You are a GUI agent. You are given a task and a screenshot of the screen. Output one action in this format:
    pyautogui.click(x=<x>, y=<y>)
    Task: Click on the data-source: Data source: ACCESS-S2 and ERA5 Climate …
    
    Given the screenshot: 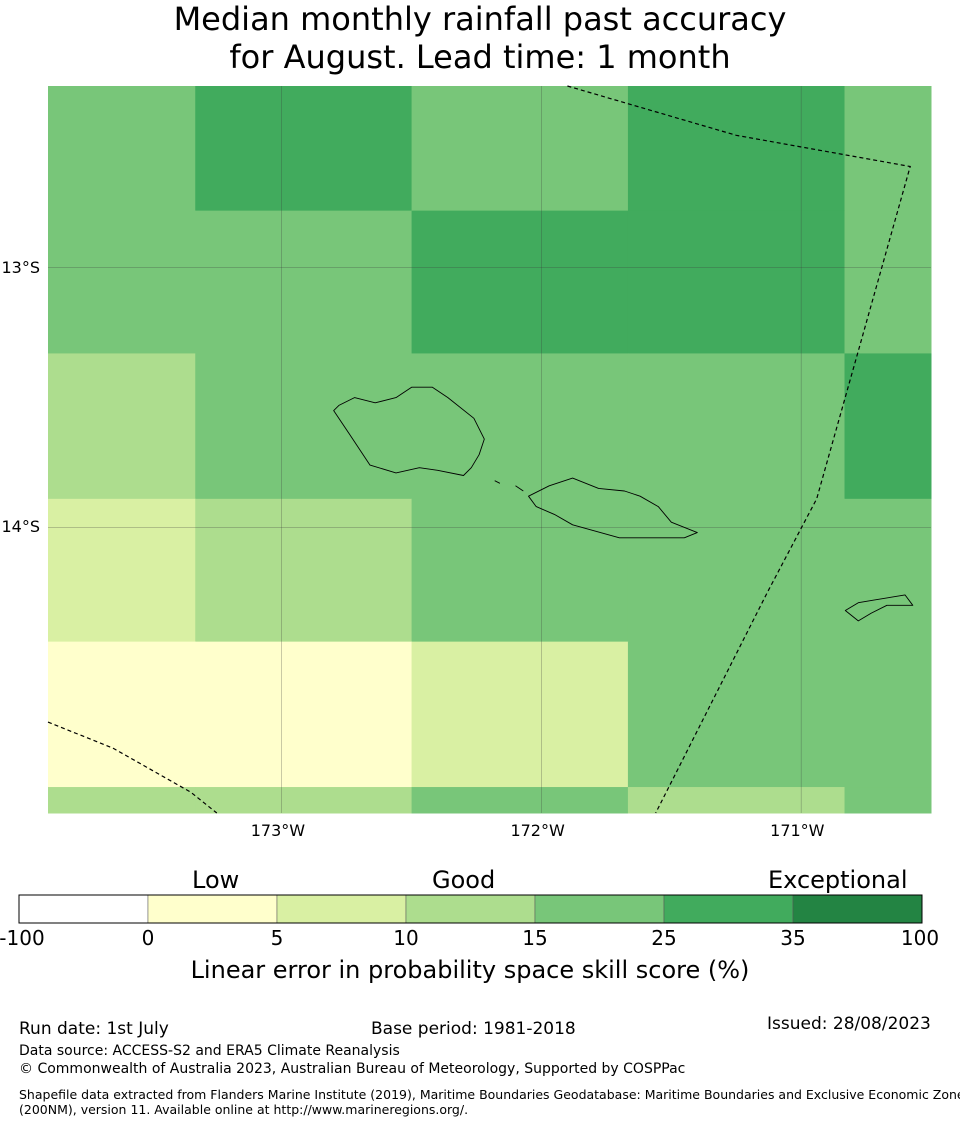 What is the action you would take?
    pyautogui.click(x=209, y=1051)
    